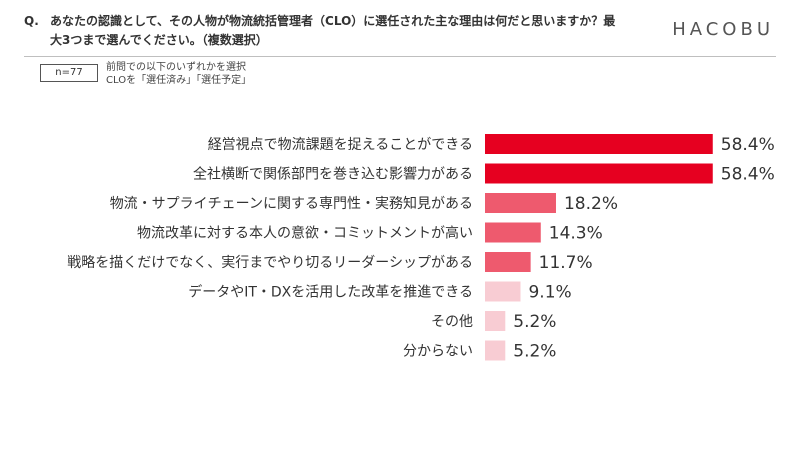 The height and width of the screenshot is (450, 800). What do you see at coordinates (176, 67) in the screenshot?
I see `sample-note-line-1: 前問での以下のいずれかを選択` at bounding box center [176, 67].